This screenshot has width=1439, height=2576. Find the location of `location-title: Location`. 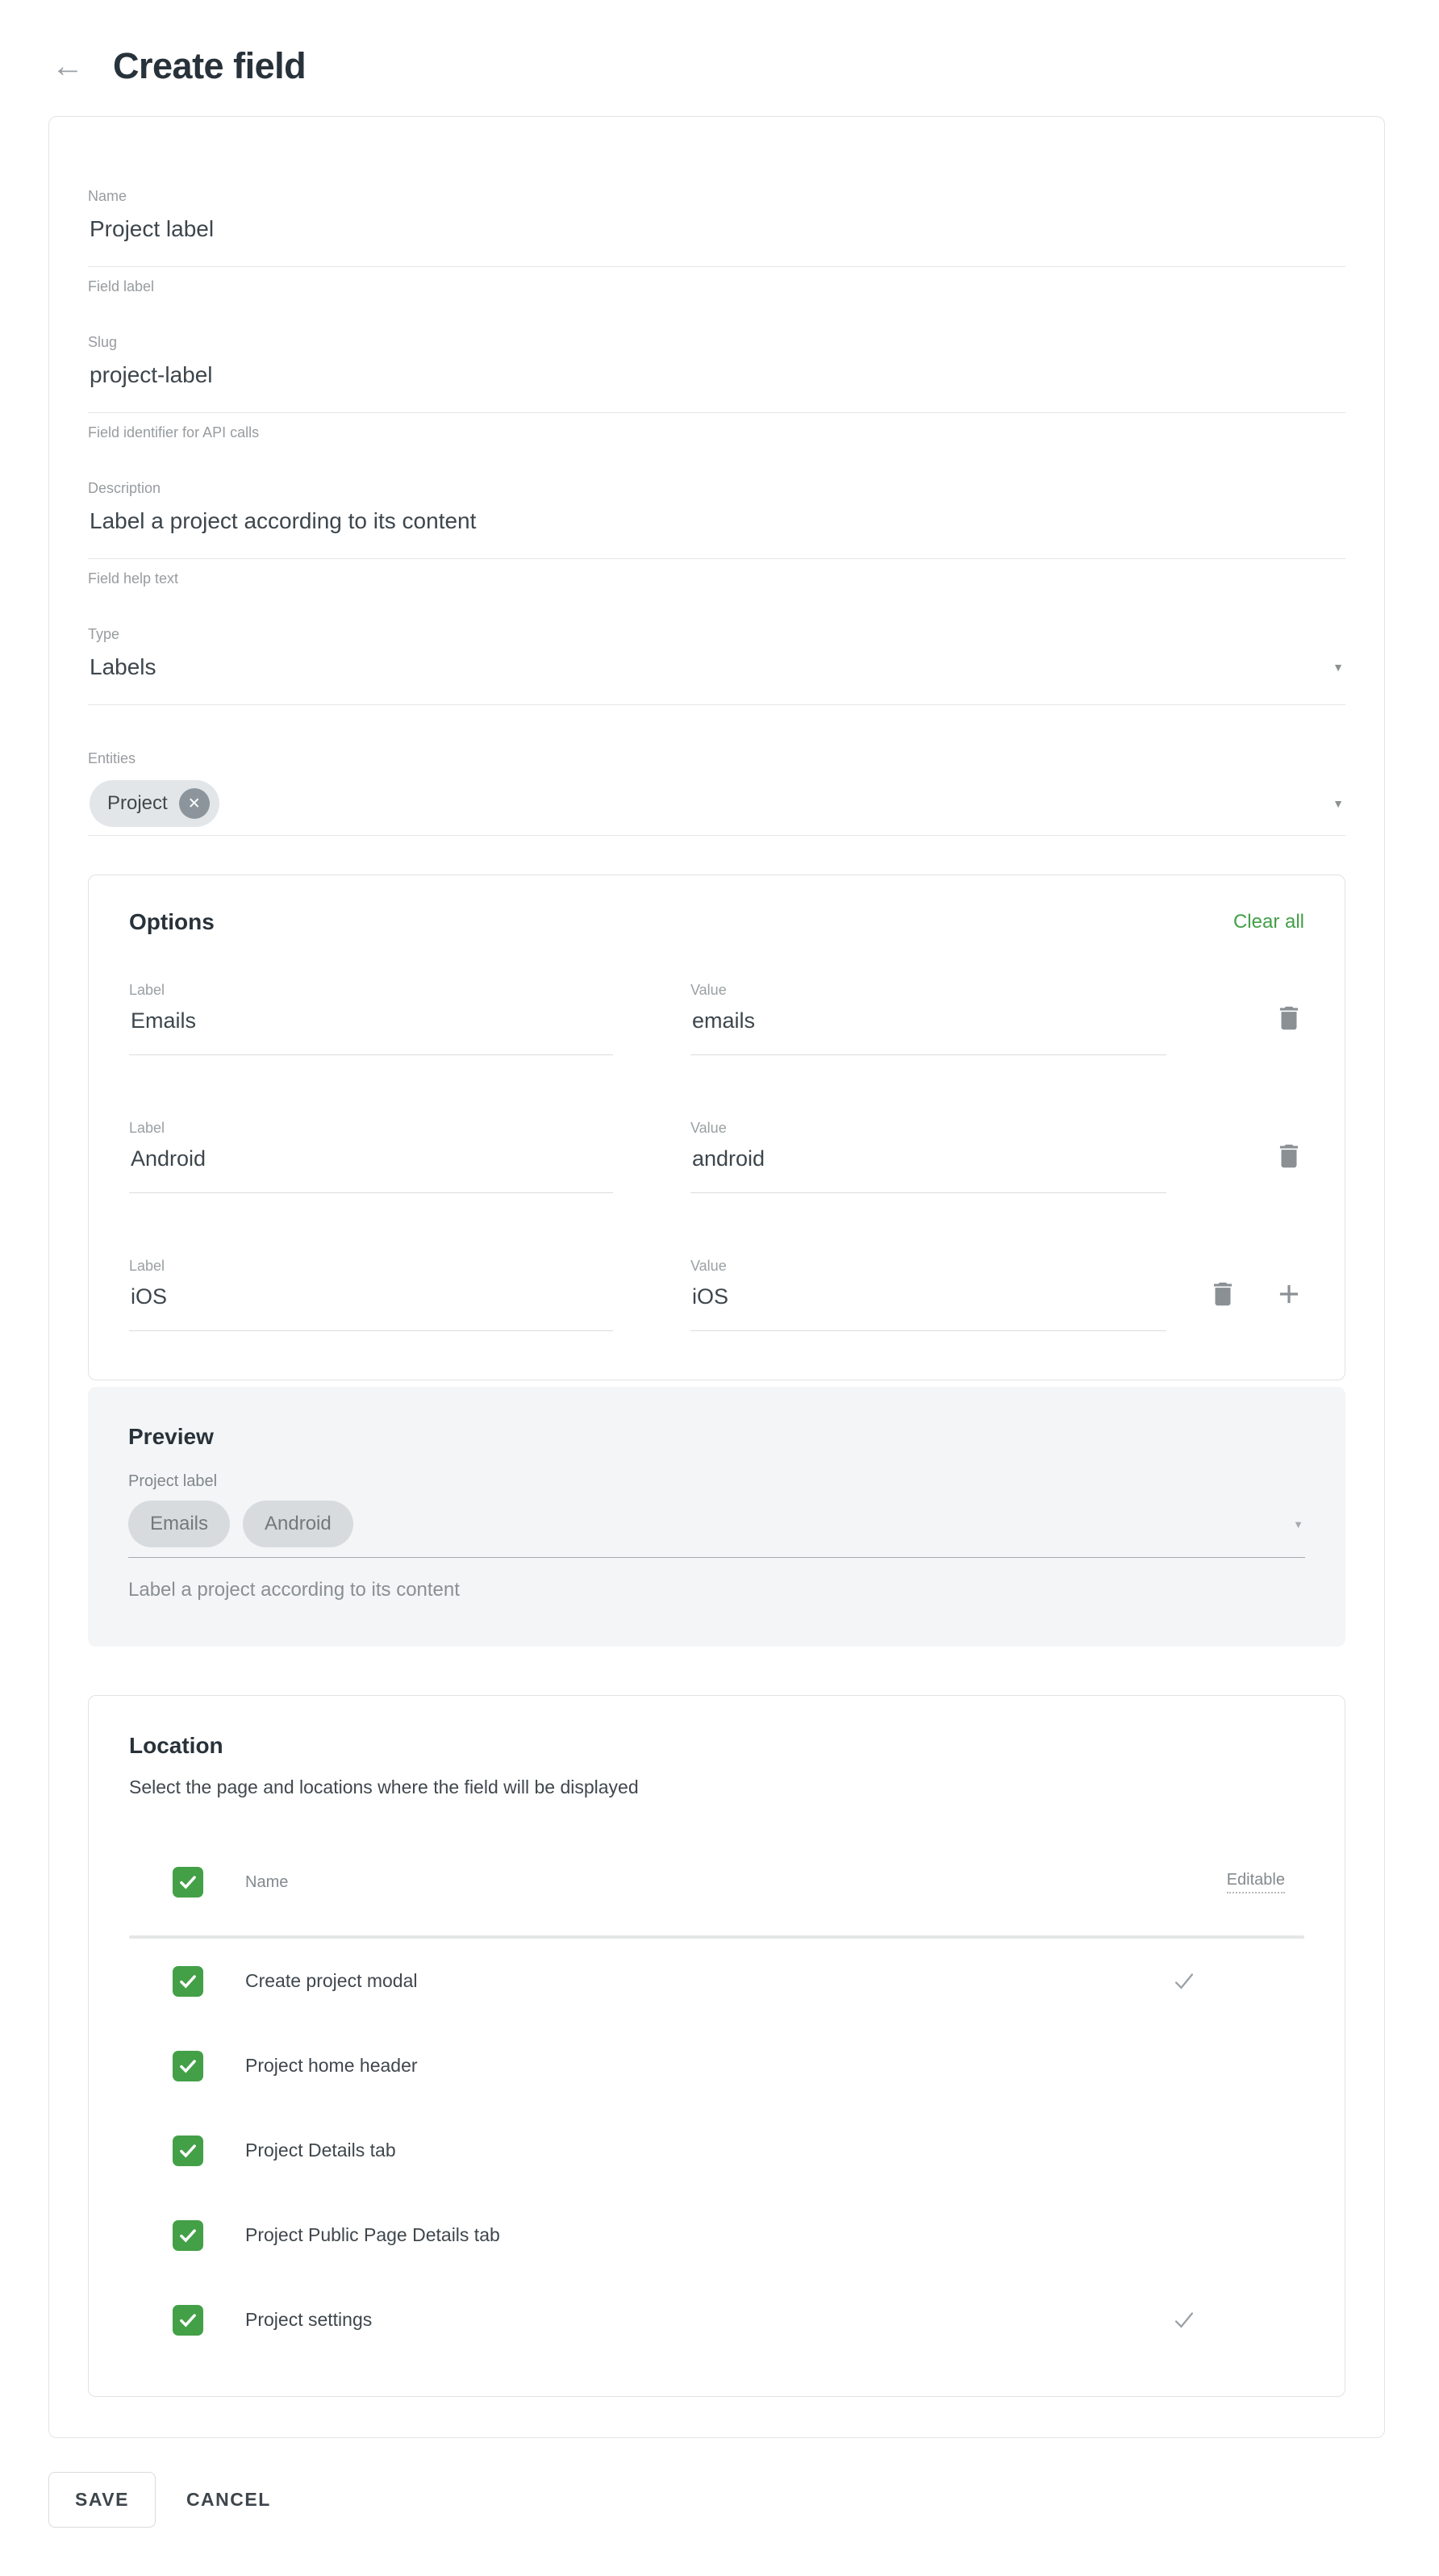

location-title: Location is located at coordinates (176, 1746).